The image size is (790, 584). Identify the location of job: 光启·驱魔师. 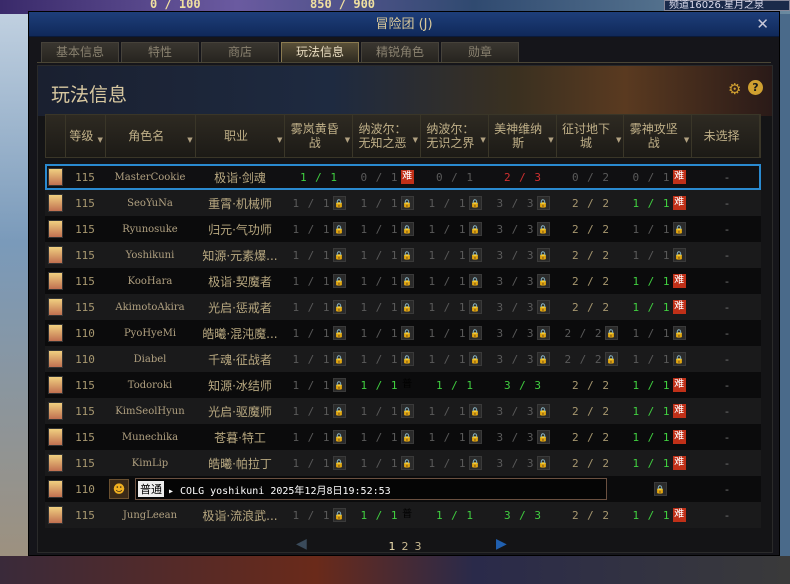
(240, 411).